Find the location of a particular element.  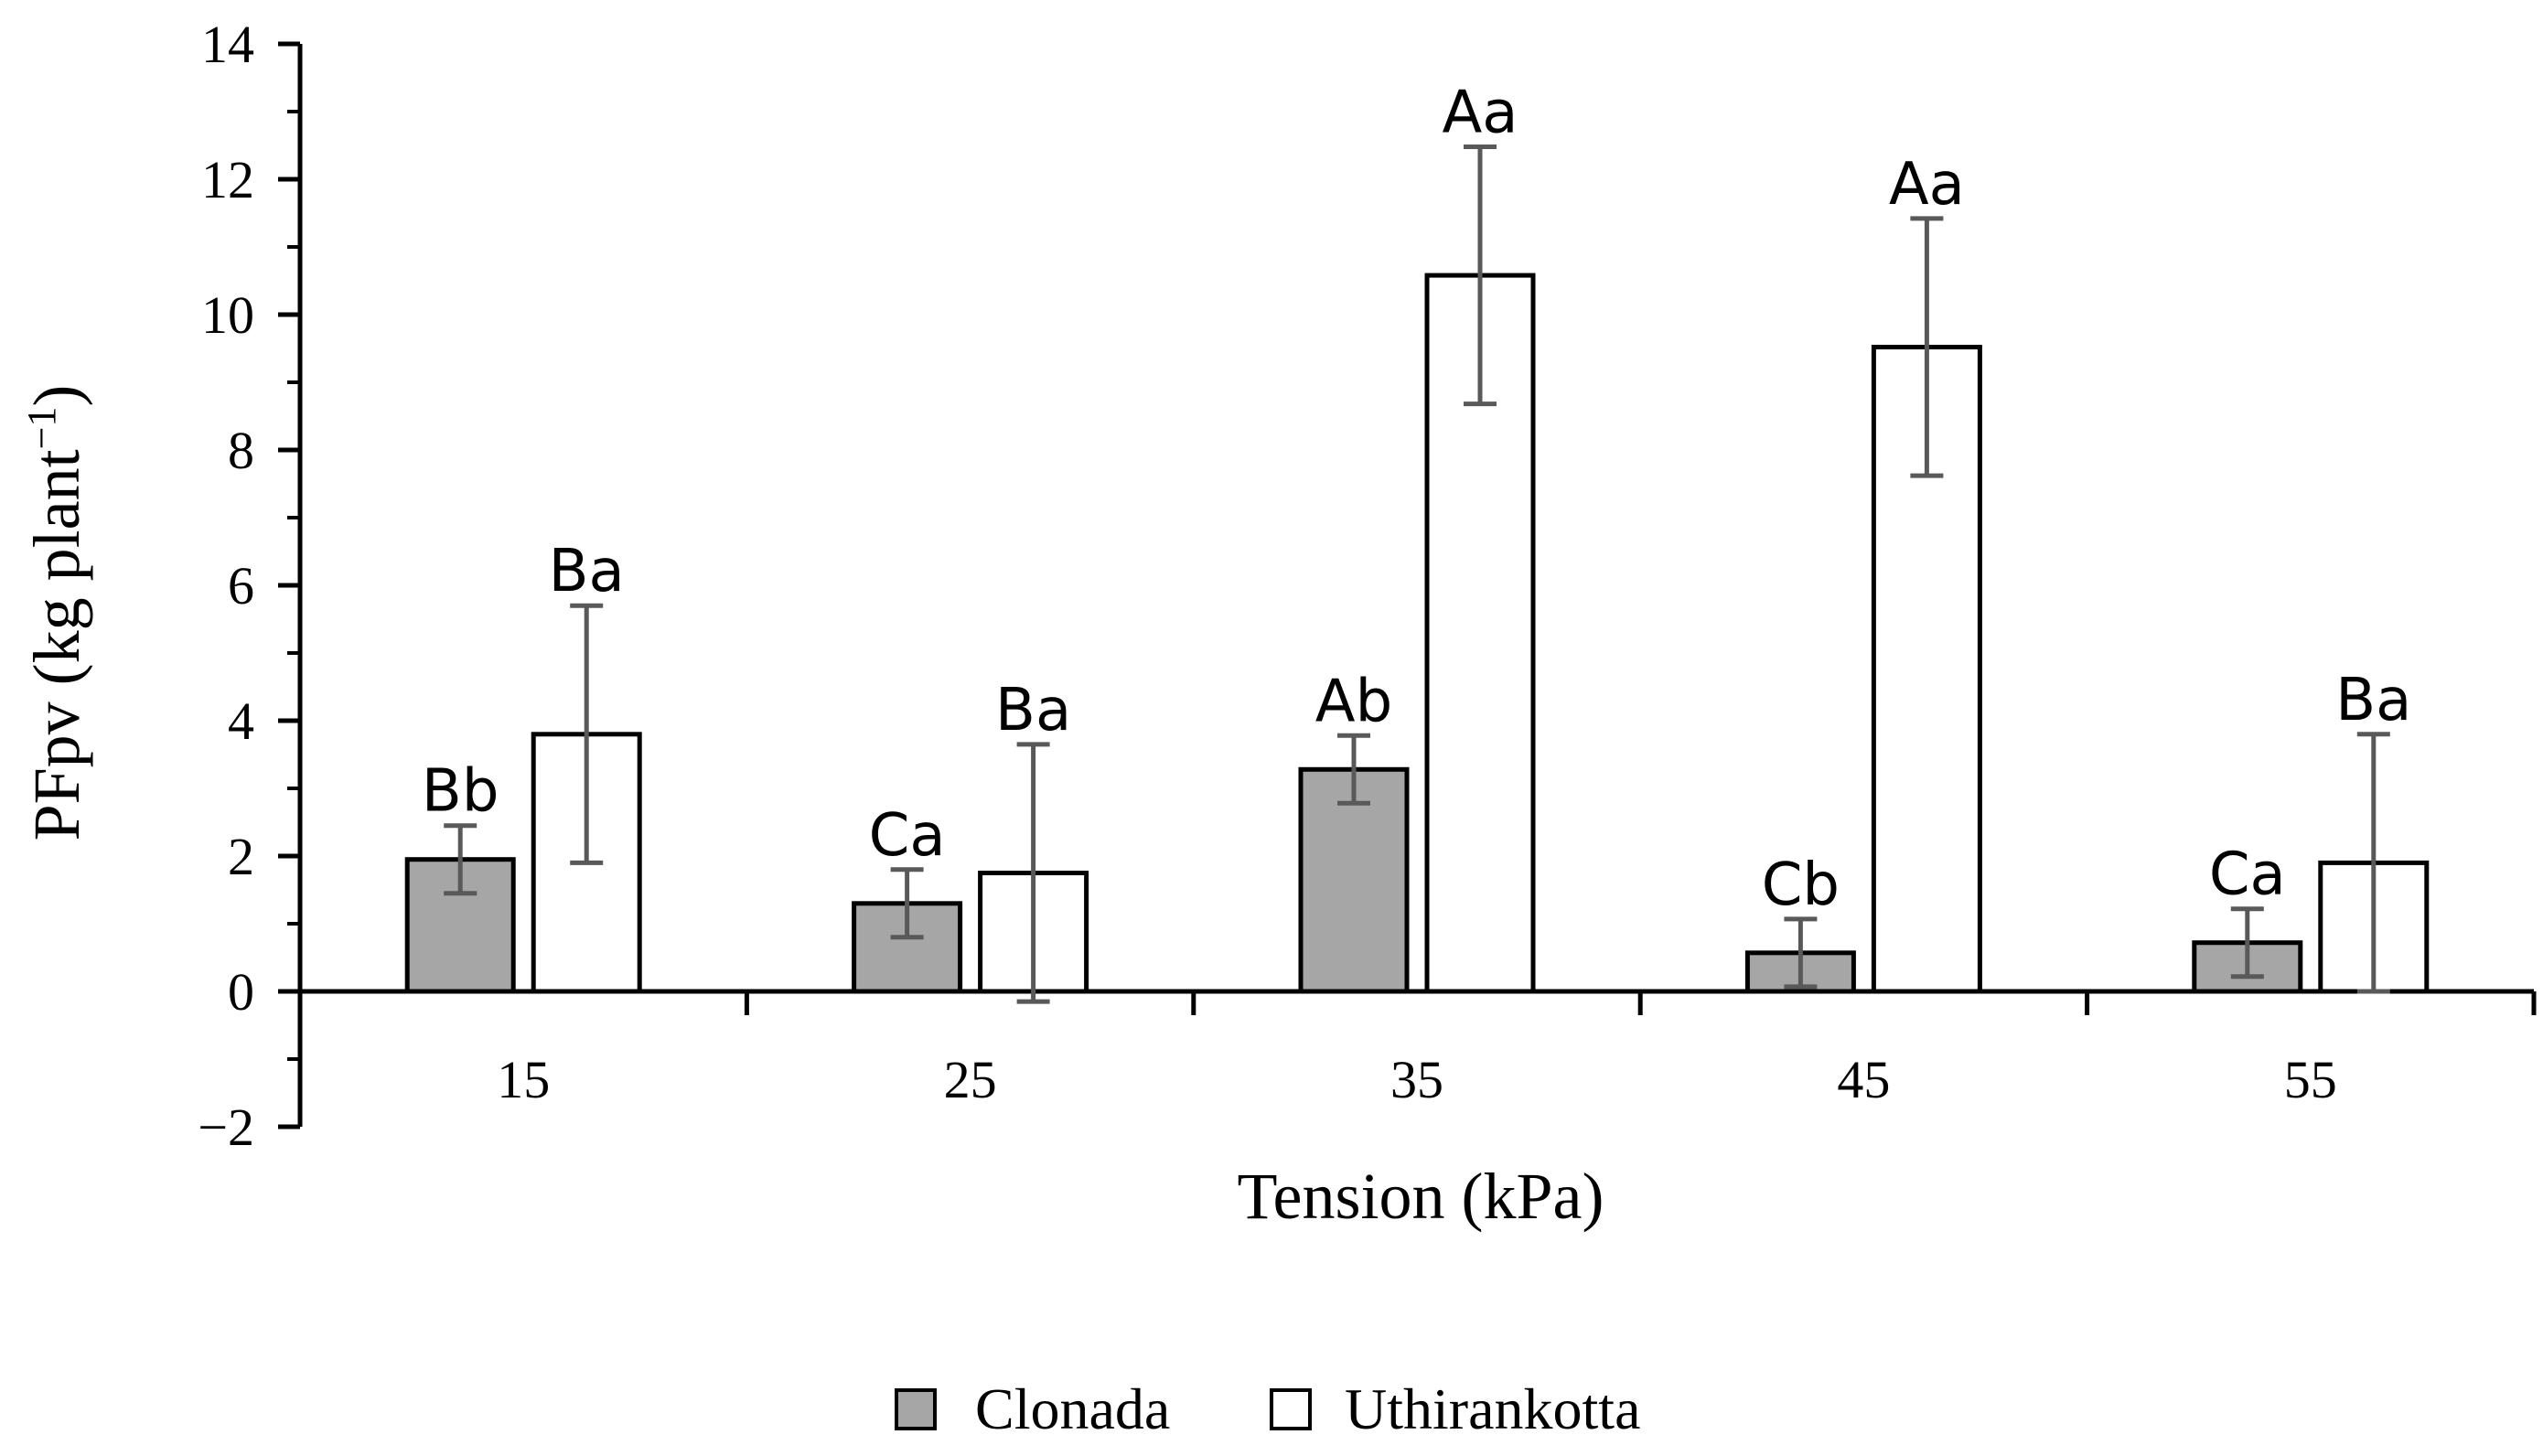

significance-label: Cb is located at coordinates (1801, 885).